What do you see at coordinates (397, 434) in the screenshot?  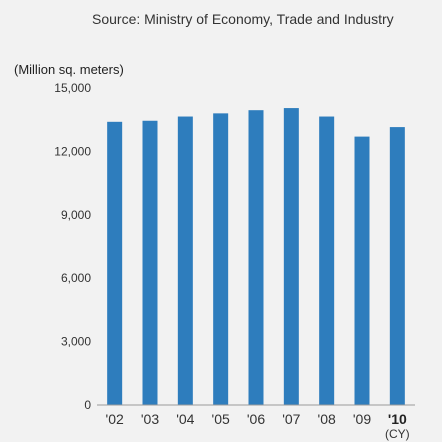 I see `x-axis-unit-label: (CY)` at bounding box center [397, 434].